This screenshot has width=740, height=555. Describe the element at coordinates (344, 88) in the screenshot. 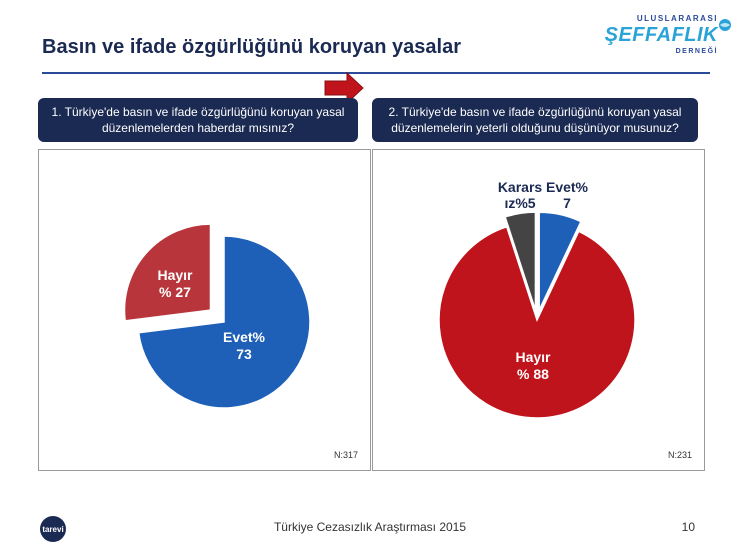

I see `arrow-icon` at that location.